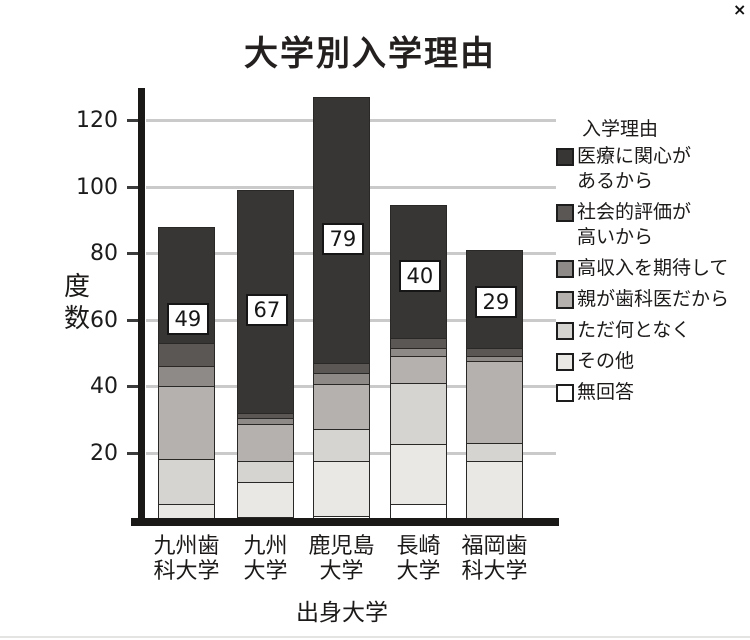 The width and height of the screenshot is (750, 640). I want to click on bar-九州大学, so click(265, 354).